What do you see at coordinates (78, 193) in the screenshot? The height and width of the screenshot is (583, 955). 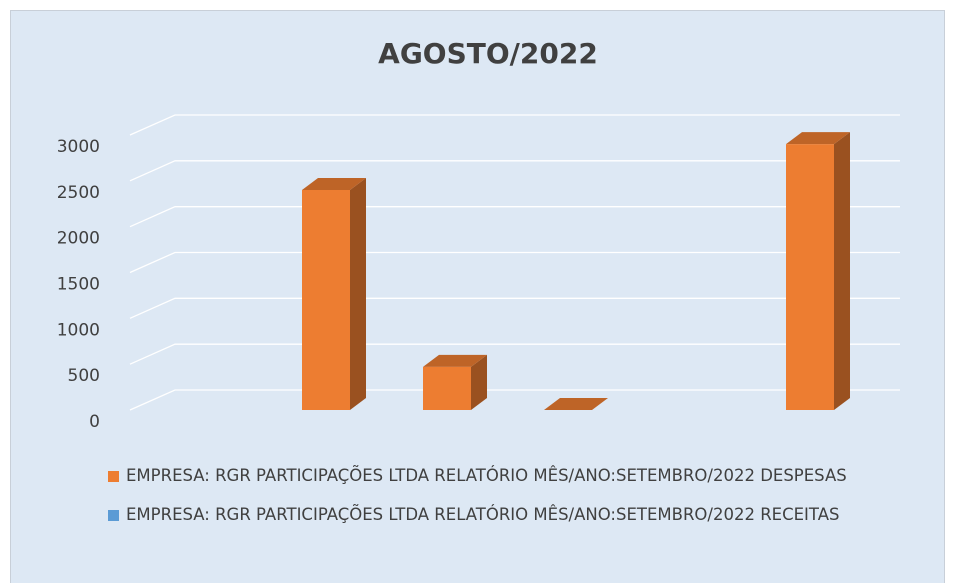 I see `y-tick-label: 2500` at bounding box center [78, 193].